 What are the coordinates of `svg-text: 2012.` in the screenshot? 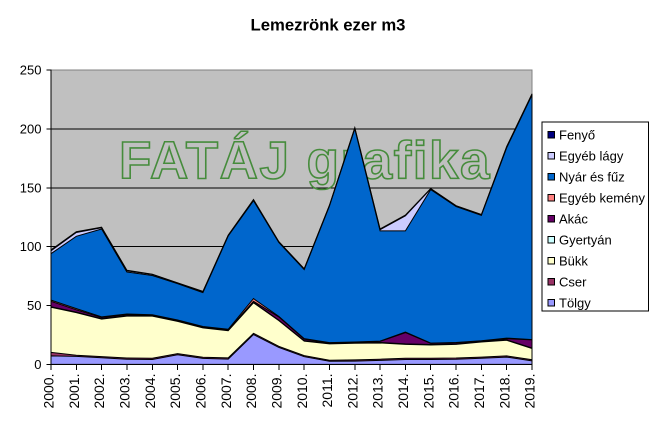 It's located at (352, 391).